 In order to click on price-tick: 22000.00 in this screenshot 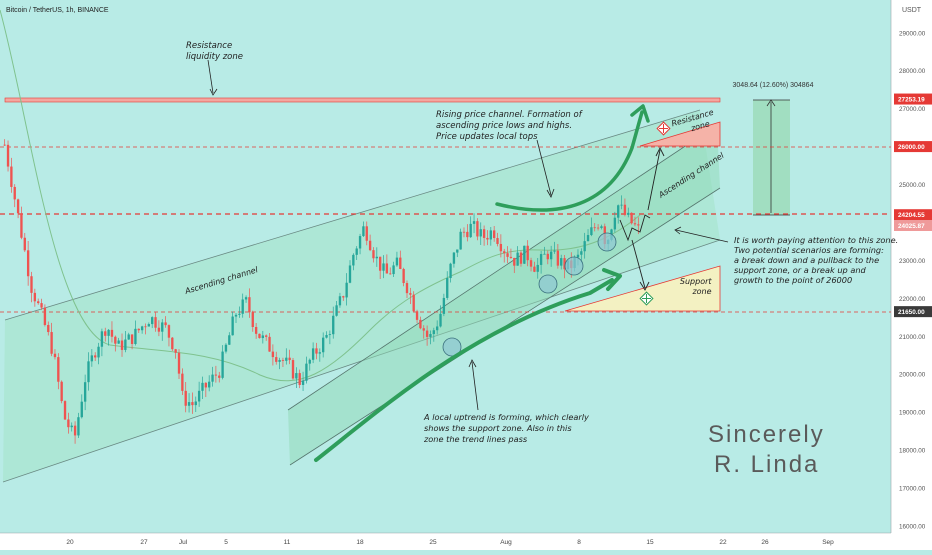, I will do `click(912, 299)`.